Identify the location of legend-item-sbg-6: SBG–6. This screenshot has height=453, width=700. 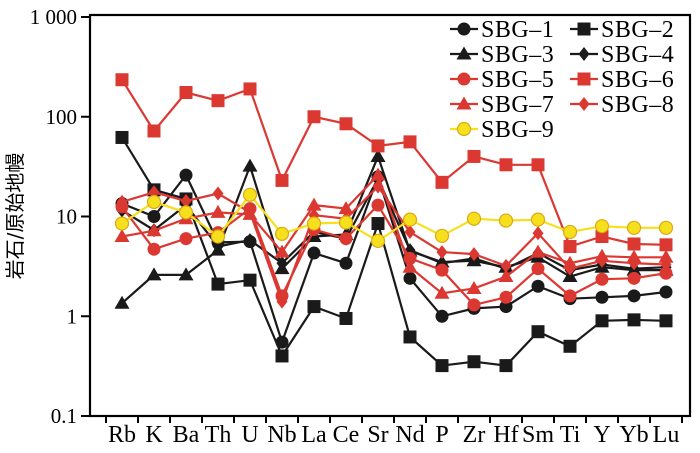
(622, 80).